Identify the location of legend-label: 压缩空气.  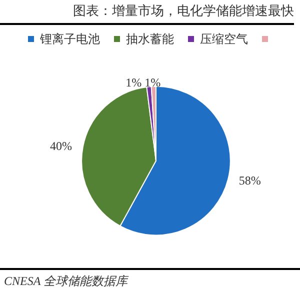
(224, 39).